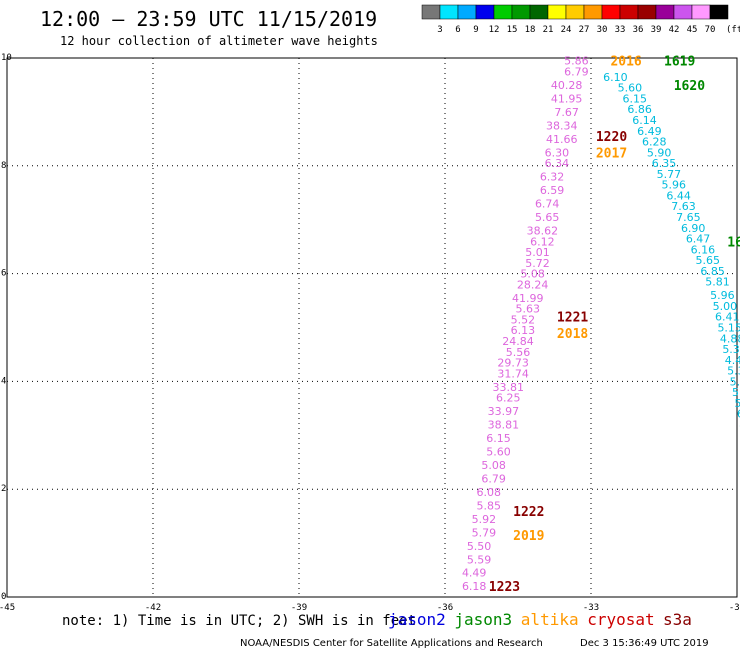  What do you see at coordinates (620, 619) in the screenshot?
I see `legend-item: cryosat` at bounding box center [620, 619].